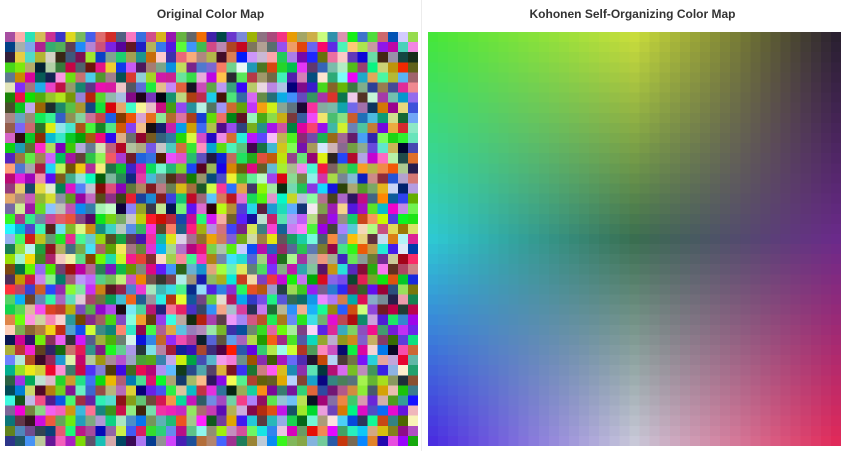 This screenshot has height=451, width=843. Describe the element at coordinates (421, 225) in the screenshot. I see `panel-divider` at that location.